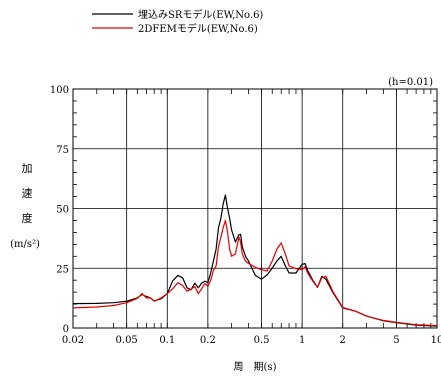 This screenshot has width=441, height=376. I want to click on y-axis-title-char: 加, so click(27, 168).